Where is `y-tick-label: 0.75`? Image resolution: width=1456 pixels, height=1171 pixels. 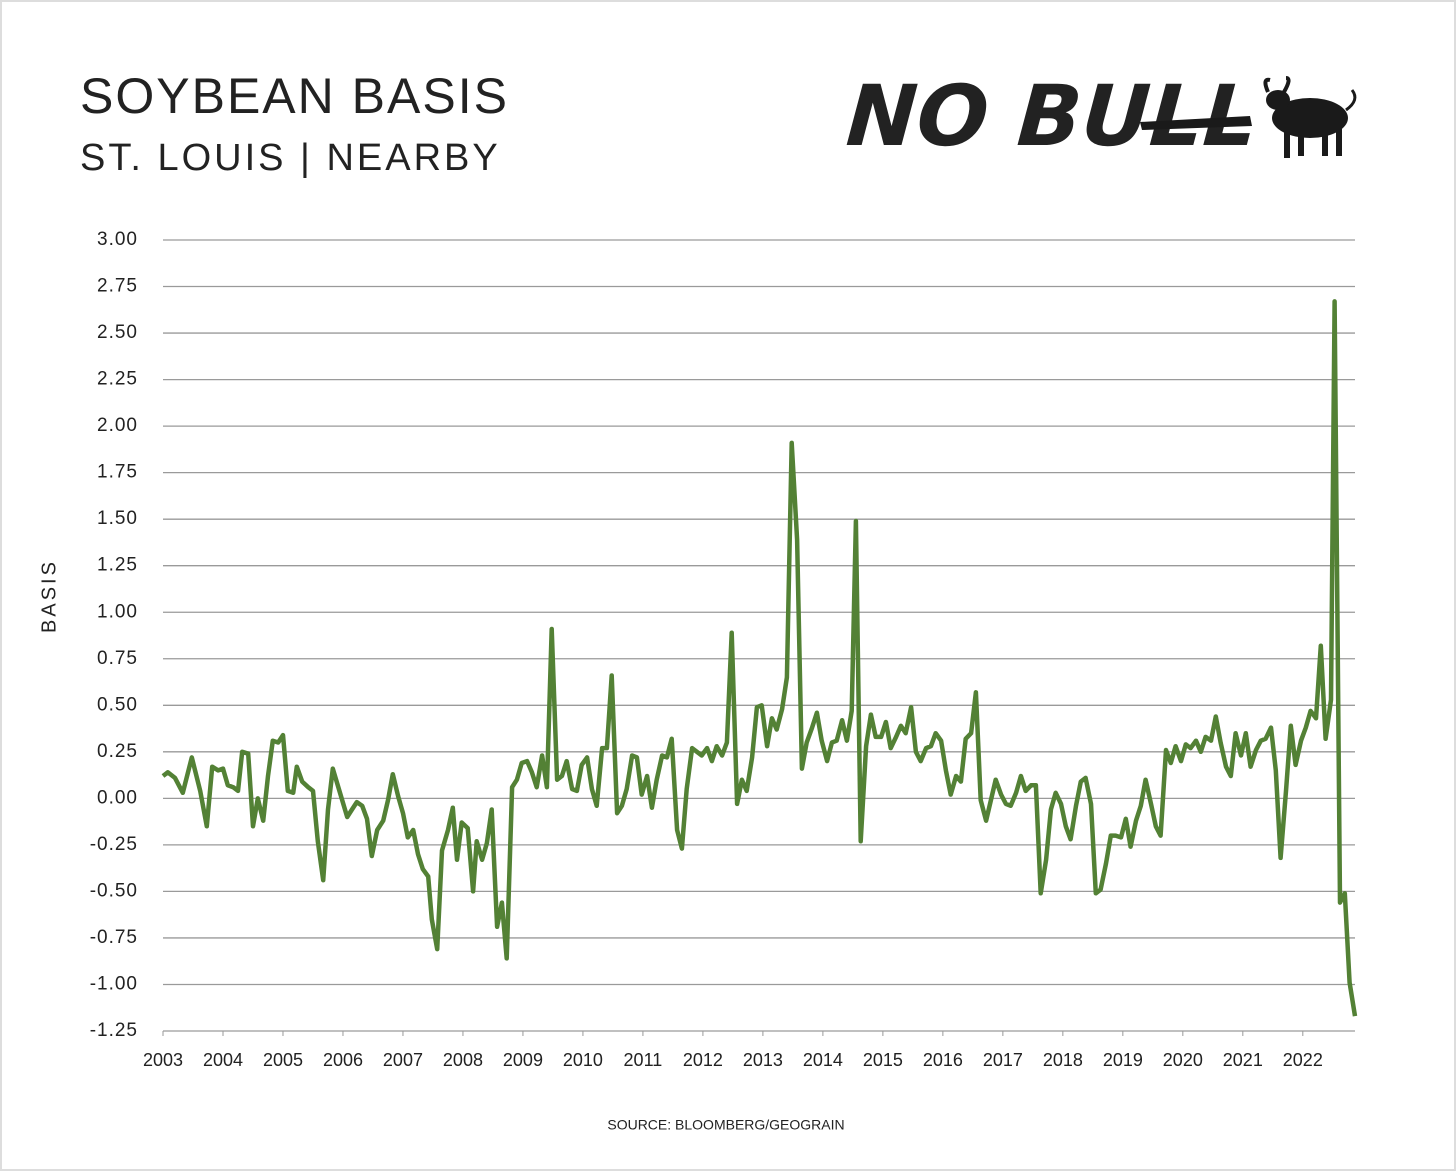 y-tick-label: 0.75 is located at coordinates (117, 658).